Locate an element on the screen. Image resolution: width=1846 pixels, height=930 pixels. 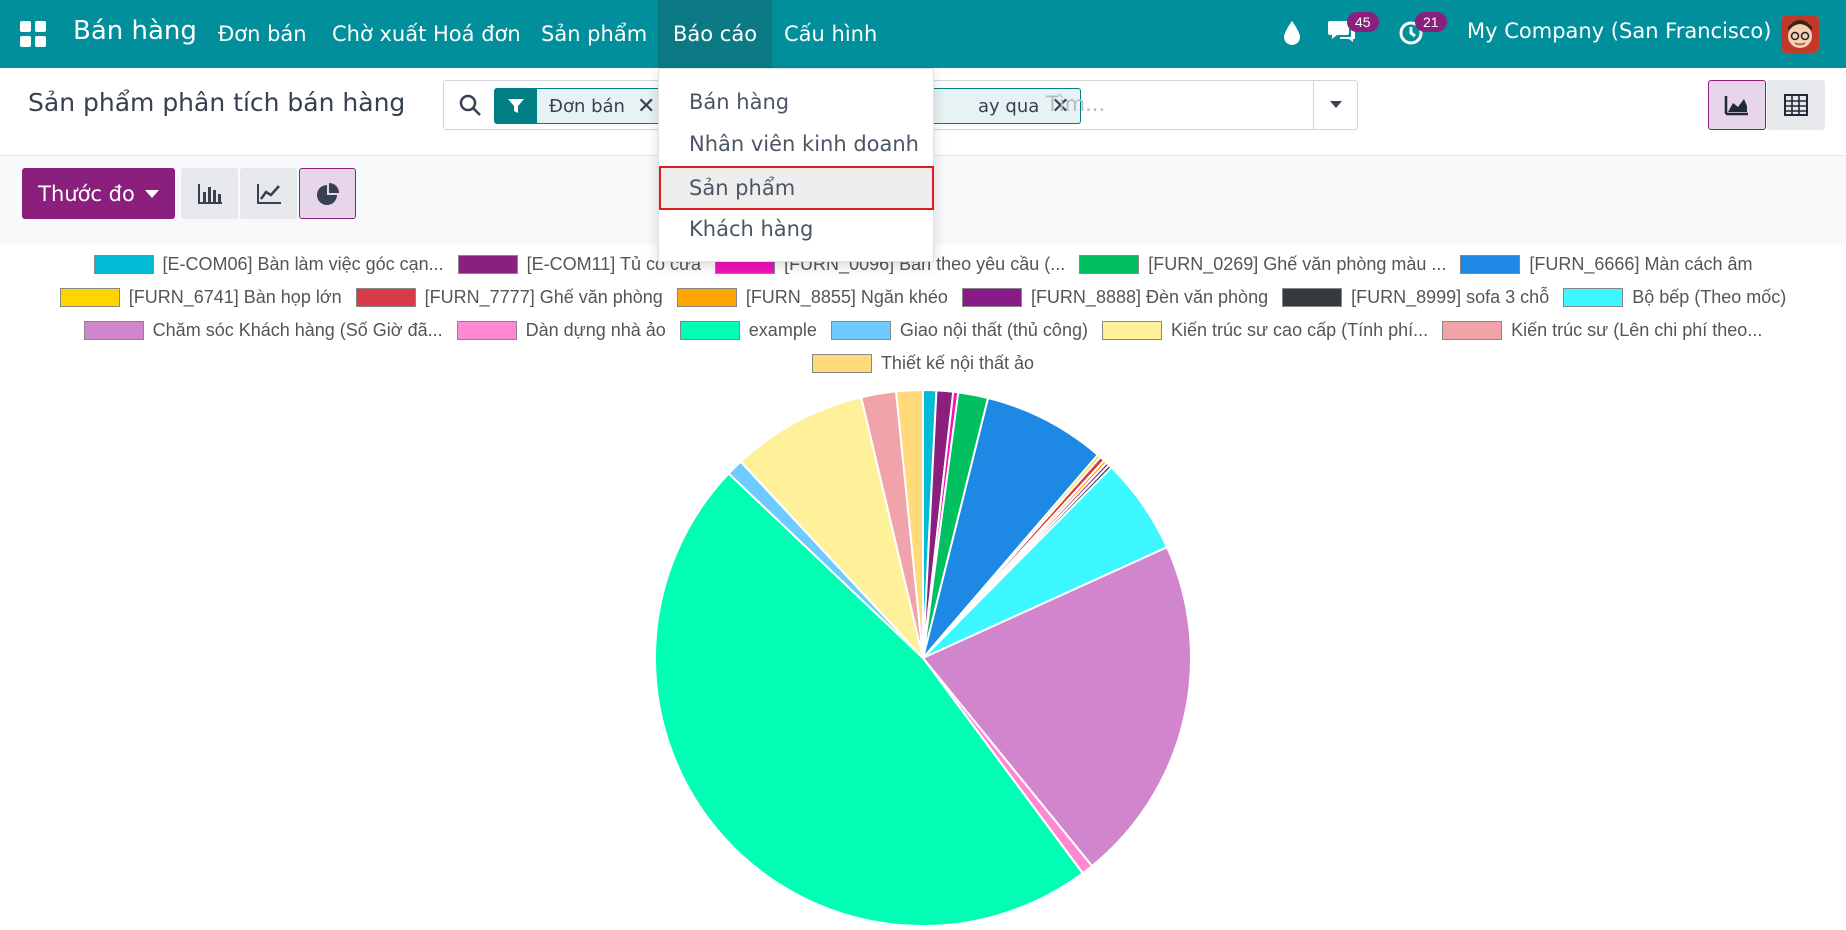
measure-dropdown-button: Thước đo is located at coordinates (98, 193).